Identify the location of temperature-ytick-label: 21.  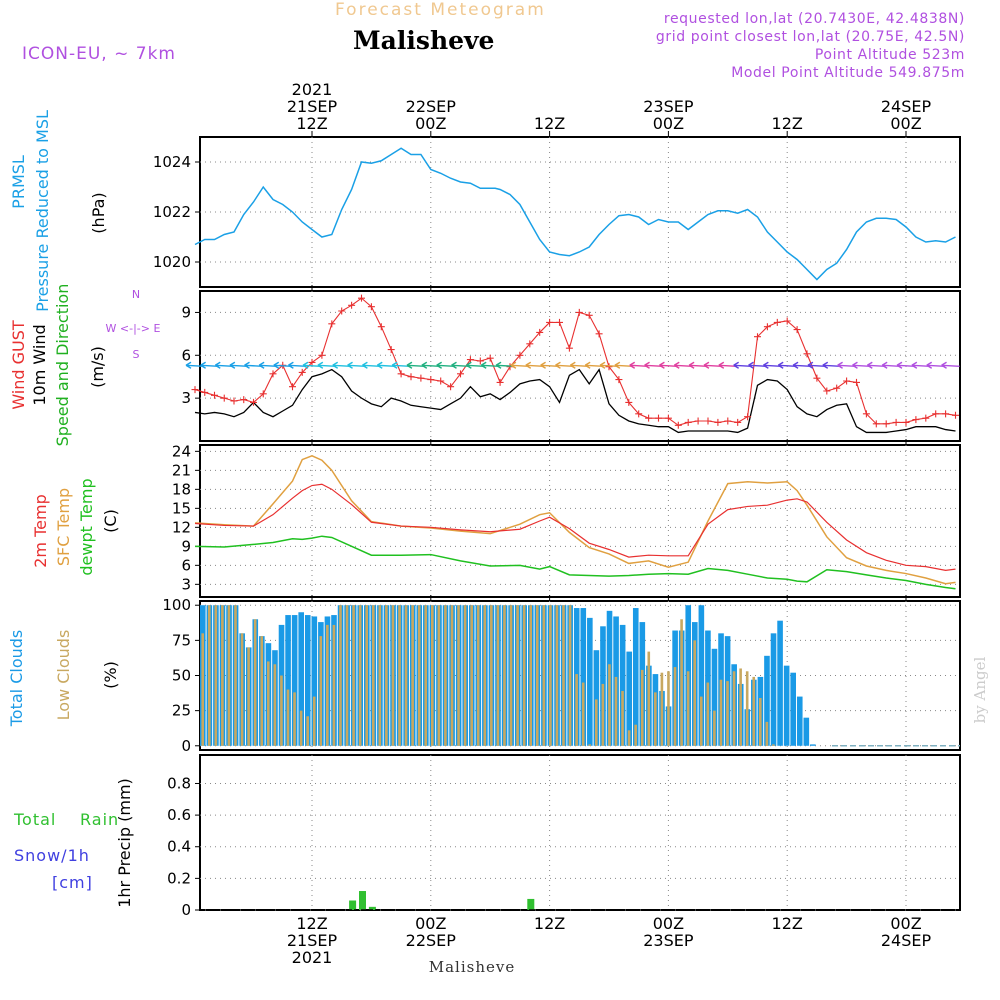
(181, 470).